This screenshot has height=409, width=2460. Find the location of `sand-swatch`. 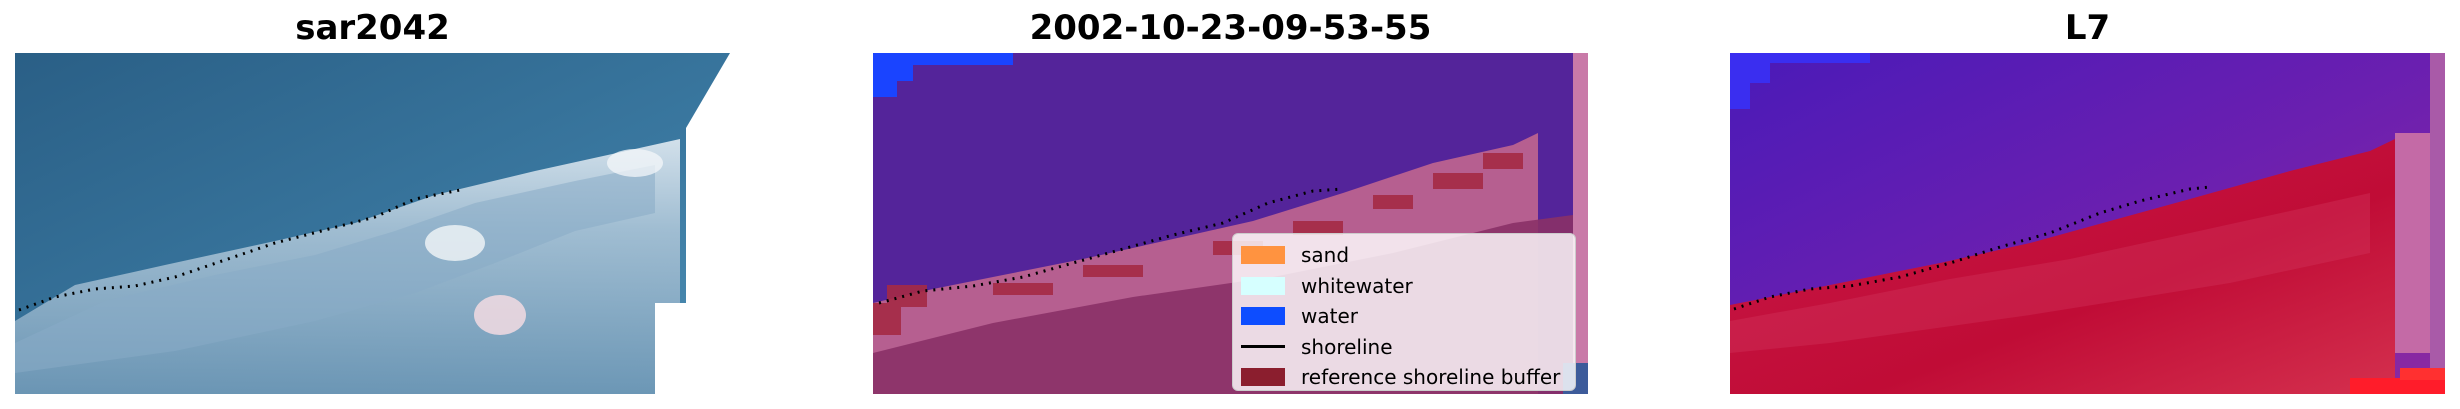

sand-swatch is located at coordinates (1263, 255).